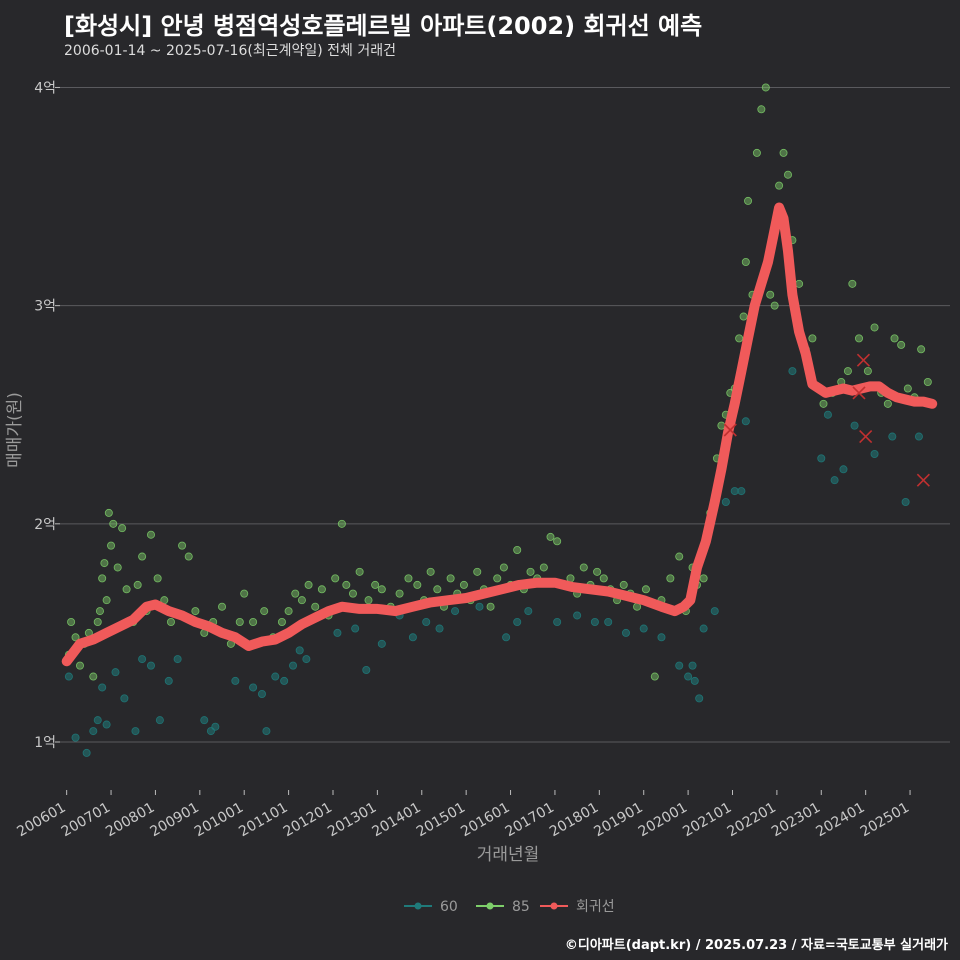 Image resolution: width=960 pixels, height=960 pixels. Describe the element at coordinates (508, 855) in the screenshot. I see `x-axis-label: 거래년월` at that location.